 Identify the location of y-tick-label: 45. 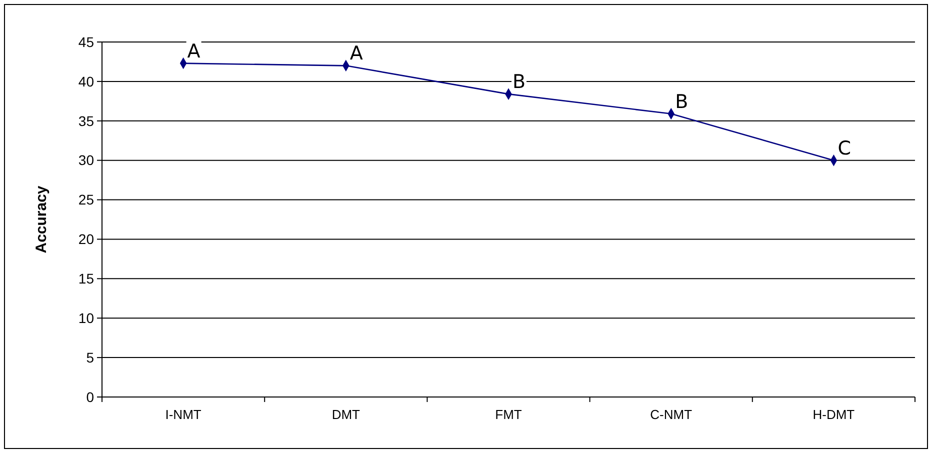
(86, 42).